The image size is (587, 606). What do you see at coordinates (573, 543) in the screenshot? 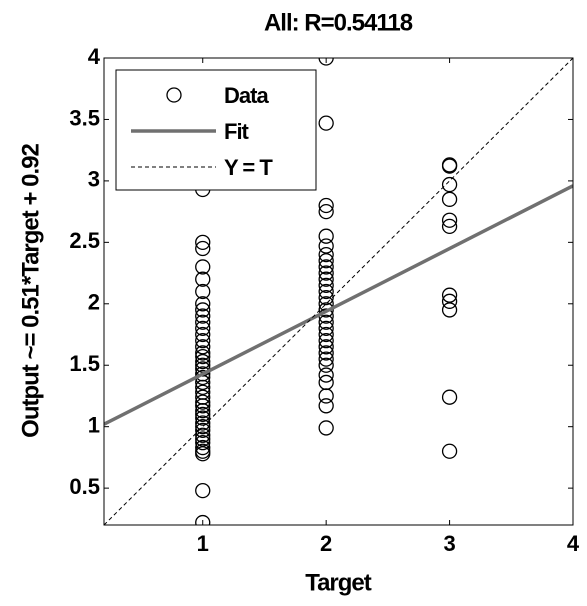
I see `x-tick-label: 4` at bounding box center [573, 543].